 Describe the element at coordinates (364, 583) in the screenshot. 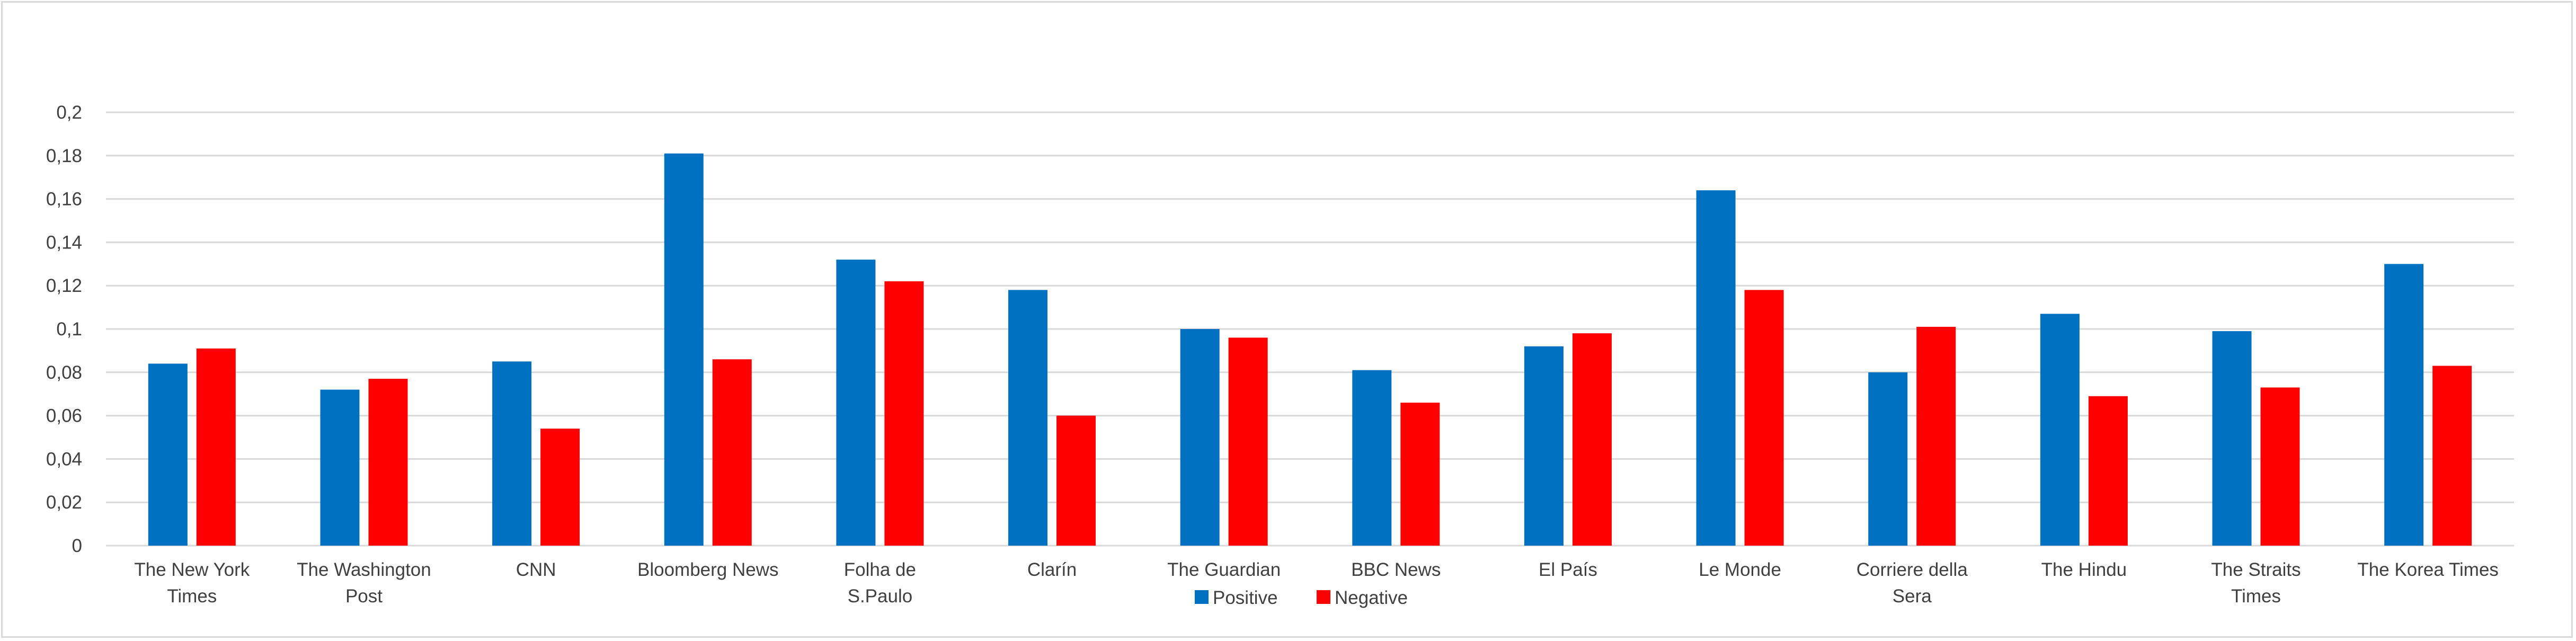

I see `x-category-label: The Washington Post` at that location.